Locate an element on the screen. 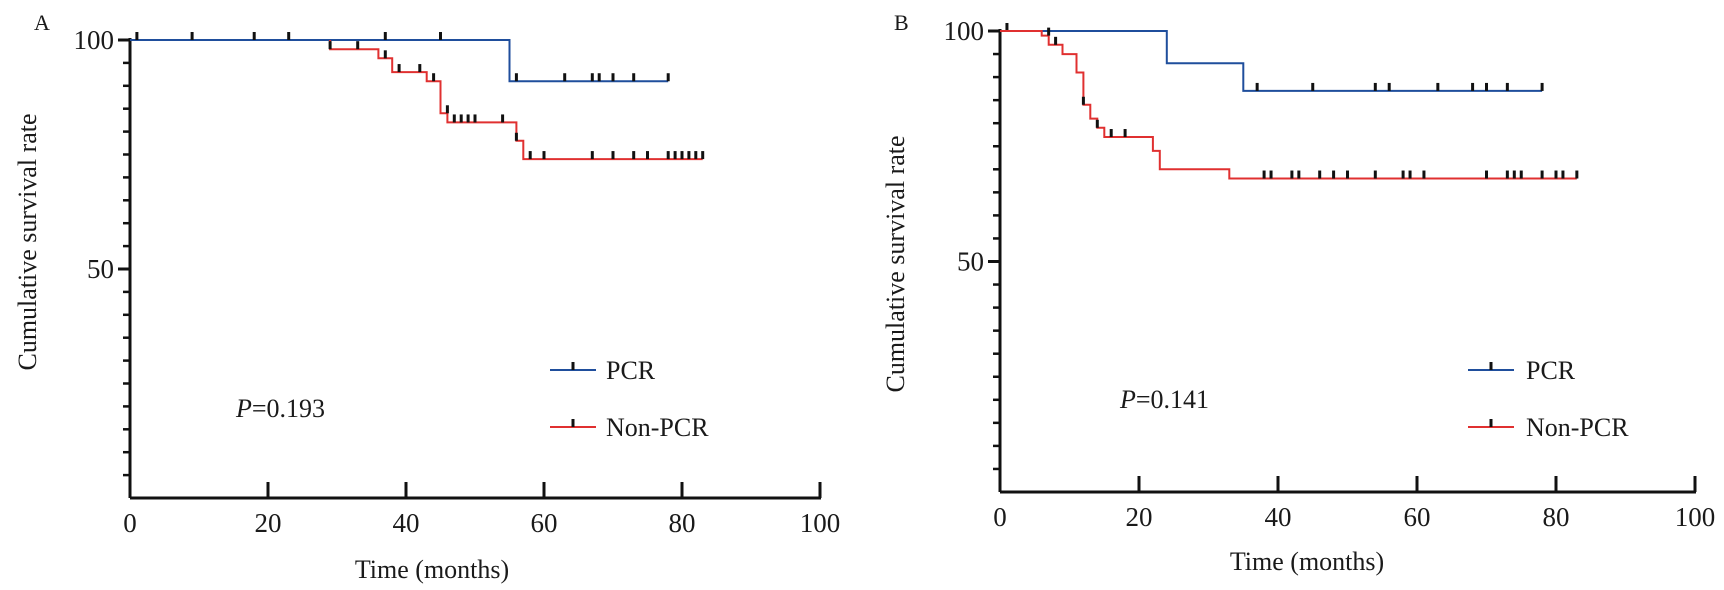 The width and height of the screenshot is (1724, 590). p-value-annotation: P=0.141 is located at coordinates (1164, 399).